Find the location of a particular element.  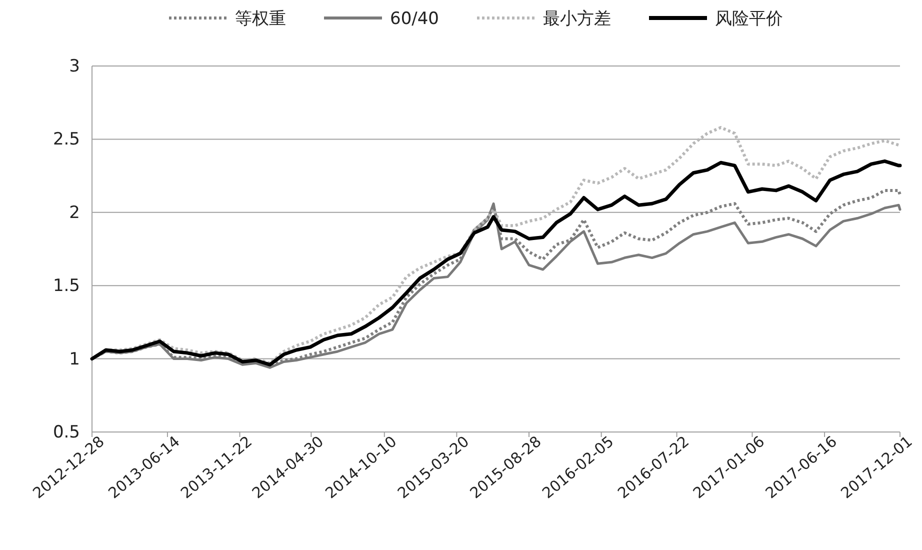

y-tick-label: 0.5 is located at coordinates (66, 432).